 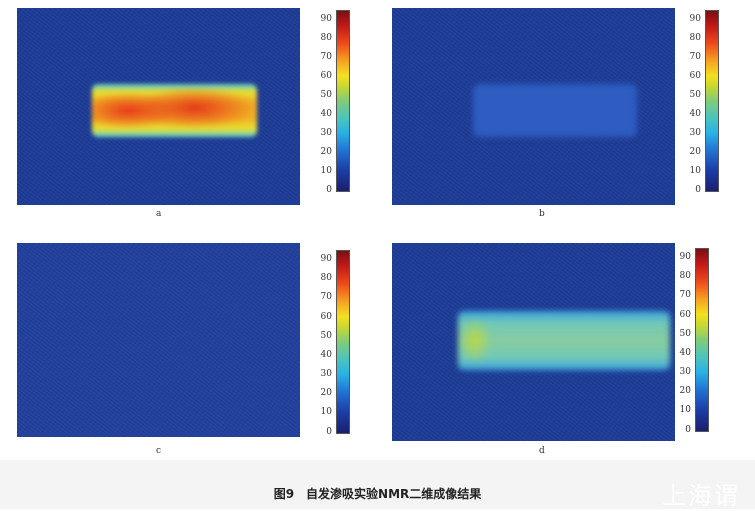 I want to click on nmr-image-a, so click(x=158, y=106).